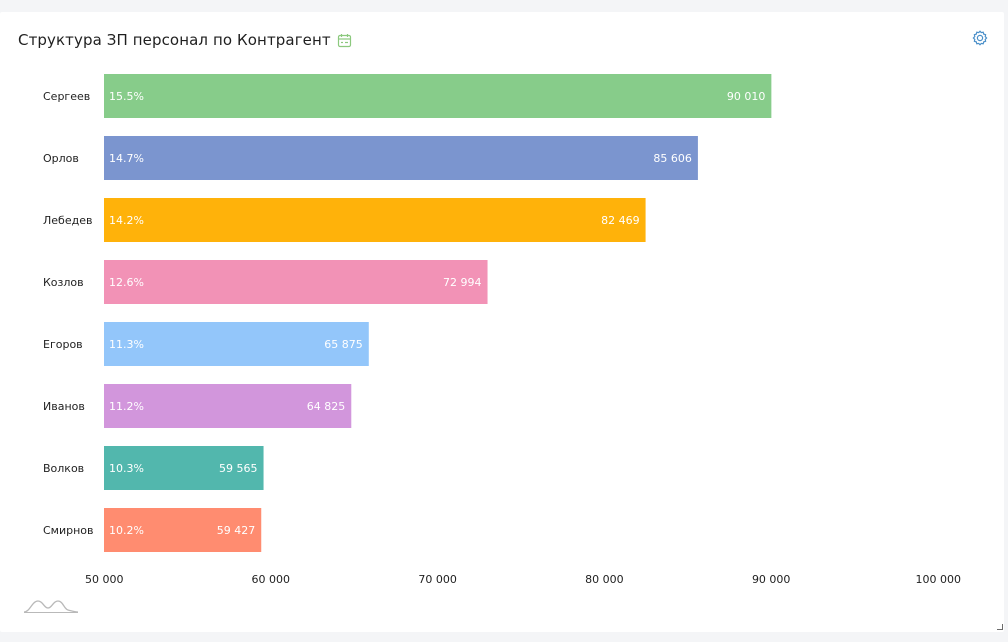 This screenshot has height=642, width=1008. What do you see at coordinates (980, 38) in the screenshot?
I see `gear-icon` at bounding box center [980, 38].